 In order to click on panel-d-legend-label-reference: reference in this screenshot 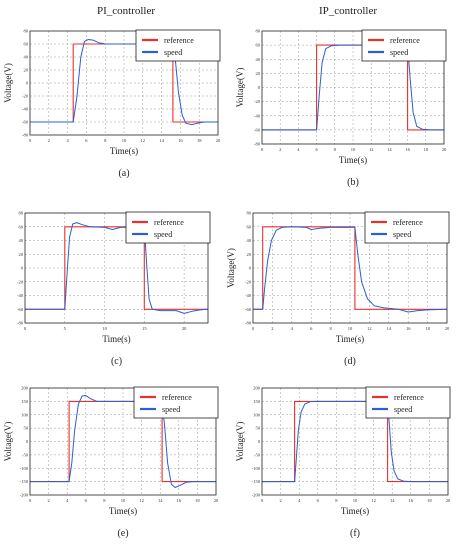, I will do `click(408, 222)`.